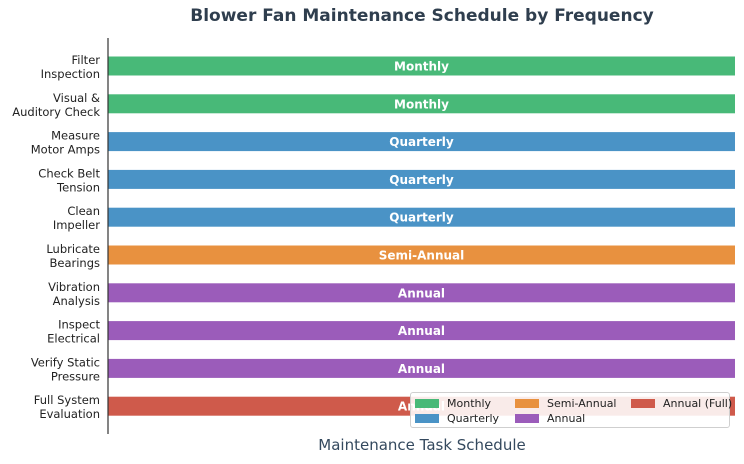  I want to click on y-tick-label: Full System Evaluation, so click(67, 407).